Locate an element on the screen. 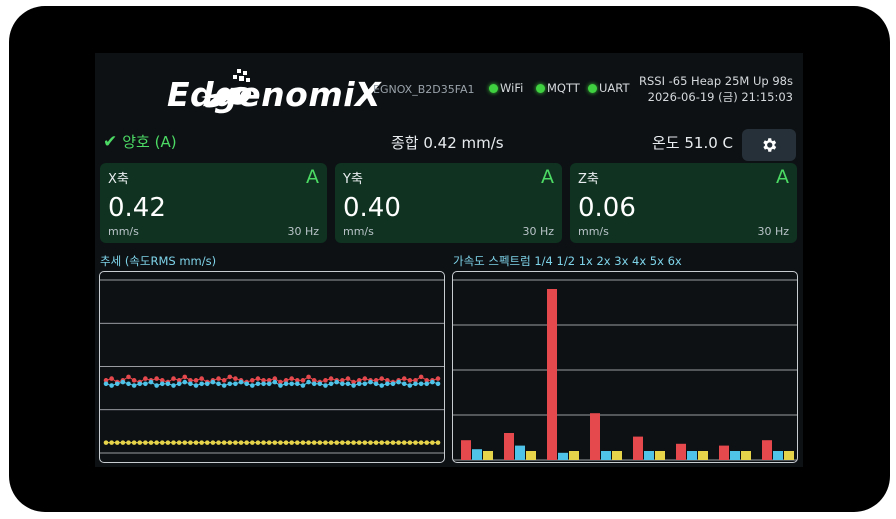 The height and width of the screenshot is (519, 896). system-line: RSSI -65 Heap 25M Up 98s is located at coordinates (715, 81).